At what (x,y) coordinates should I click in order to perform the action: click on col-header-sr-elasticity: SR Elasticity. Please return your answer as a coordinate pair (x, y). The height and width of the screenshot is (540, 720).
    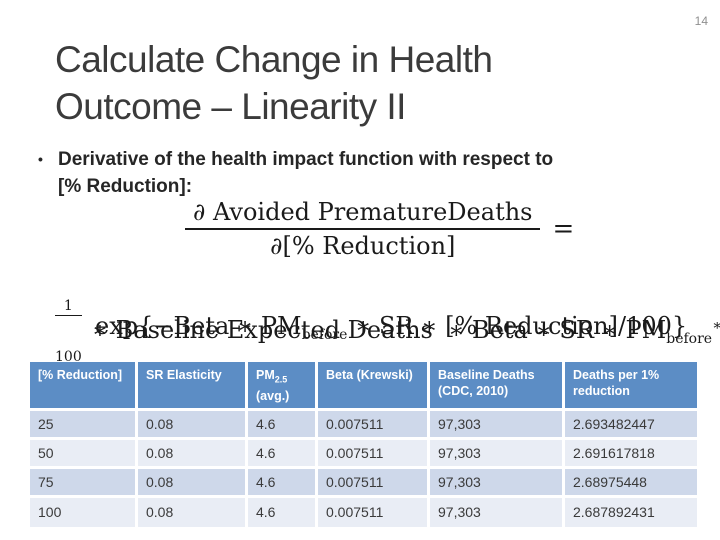
    Looking at the image, I should click on (193, 386).